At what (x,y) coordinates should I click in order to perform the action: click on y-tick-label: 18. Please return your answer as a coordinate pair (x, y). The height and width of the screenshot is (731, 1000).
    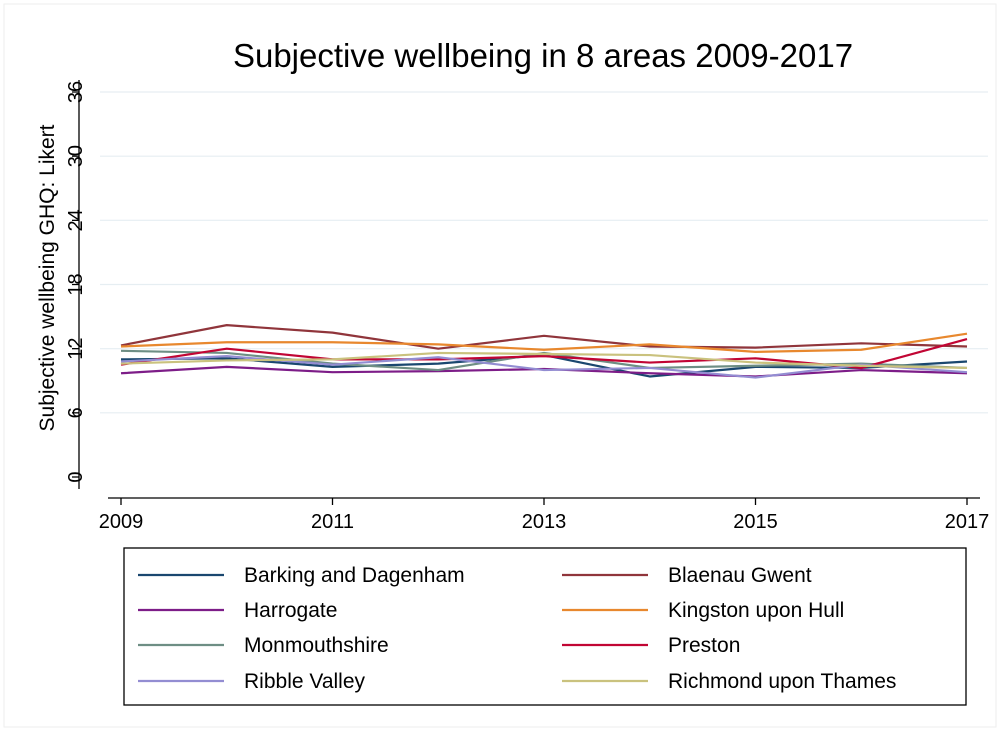
    Looking at the image, I should click on (76, 284).